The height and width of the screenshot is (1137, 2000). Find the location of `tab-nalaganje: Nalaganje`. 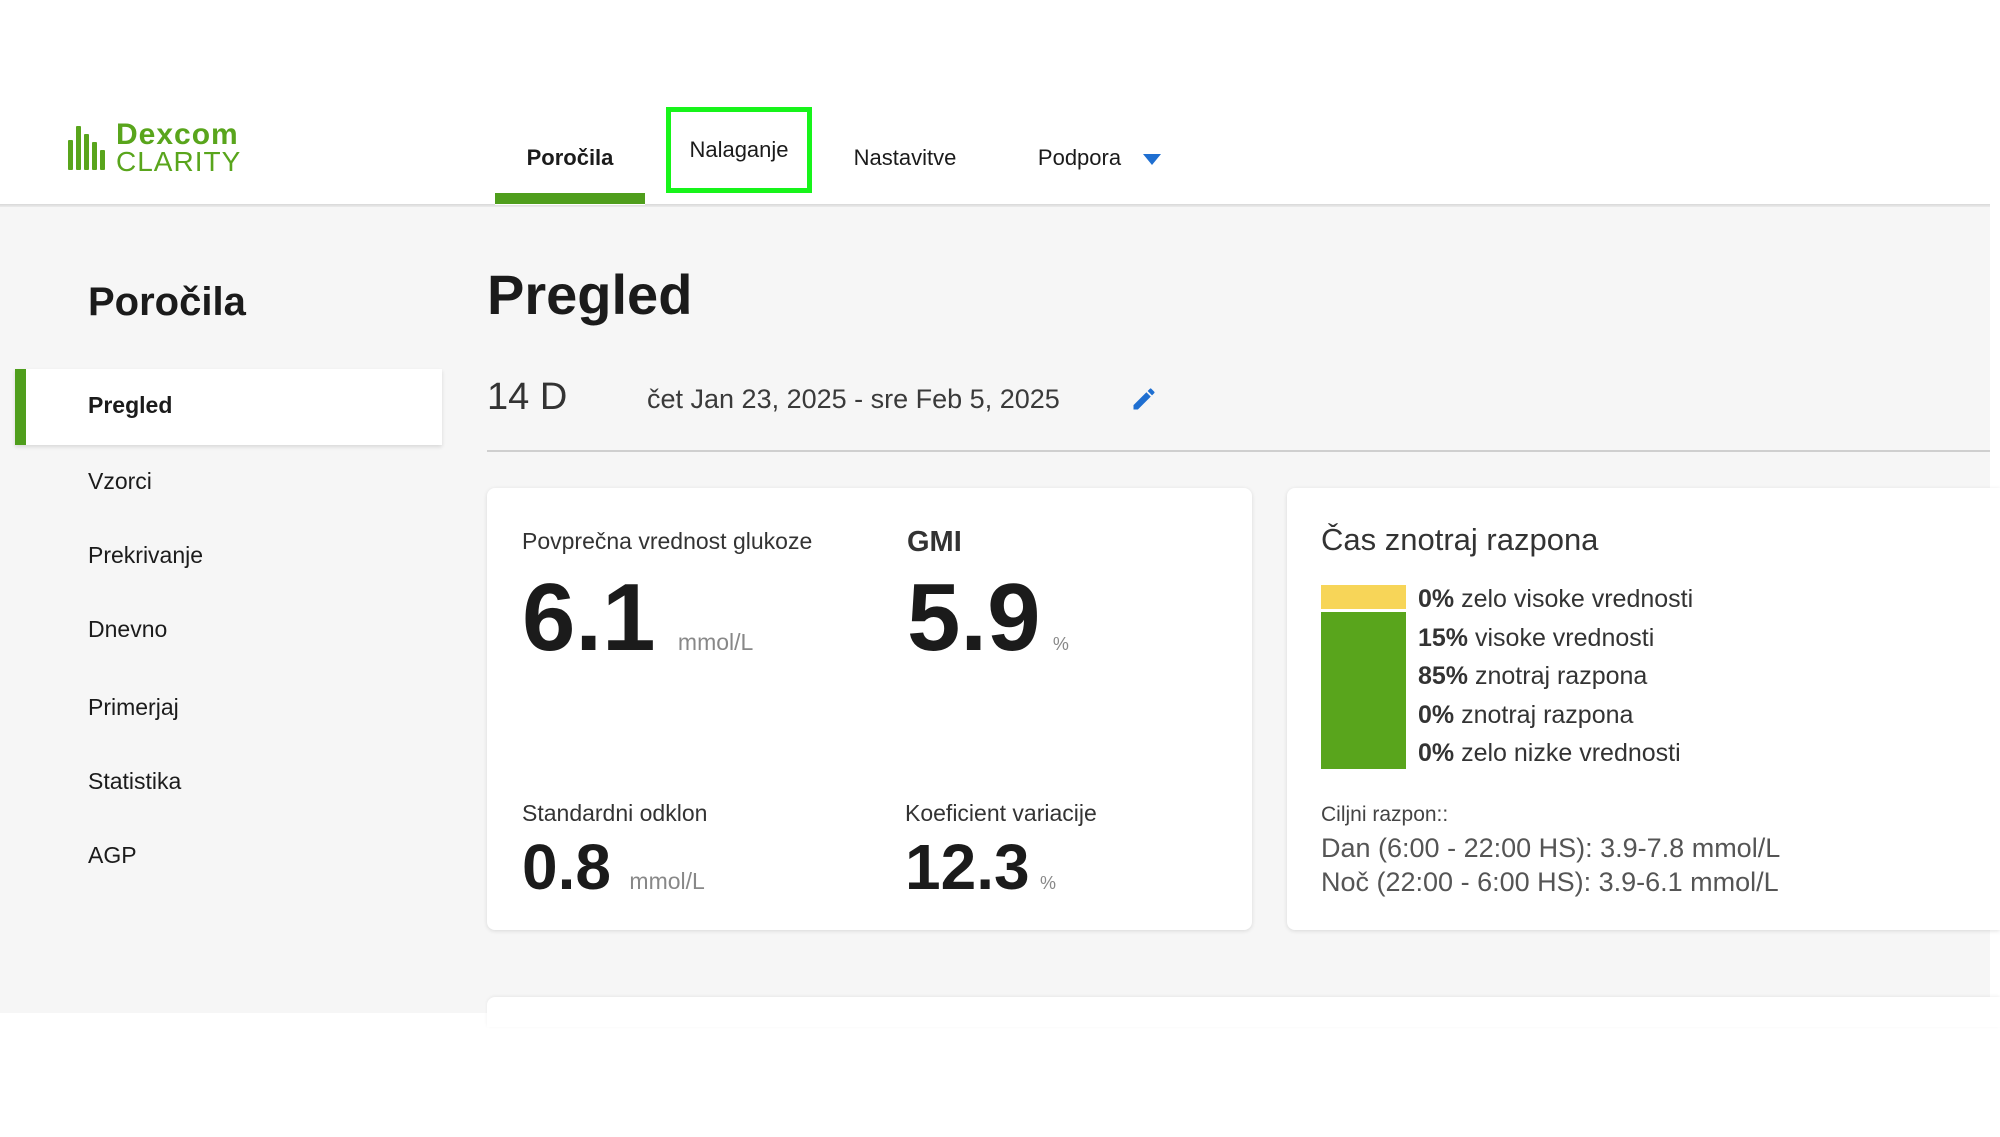

tab-nalaganje: Nalaganje is located at coordinates (739, 150).